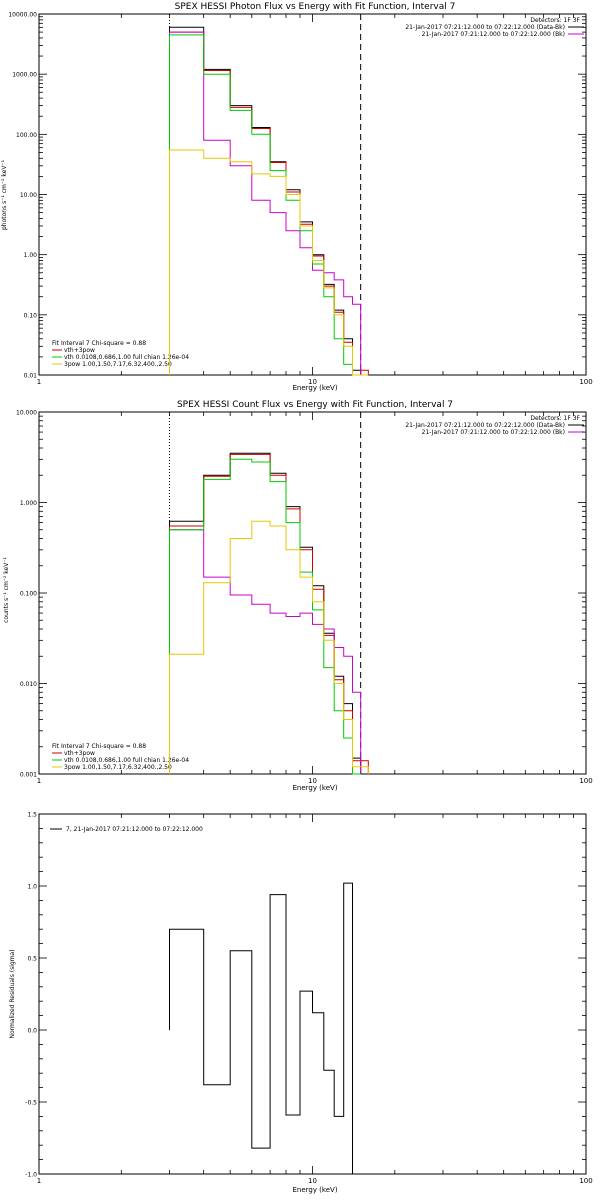  Describe the element at coordinates (24, 75) in the screenshot. I see `chart1-ytick-label: 1000.00` at that location.